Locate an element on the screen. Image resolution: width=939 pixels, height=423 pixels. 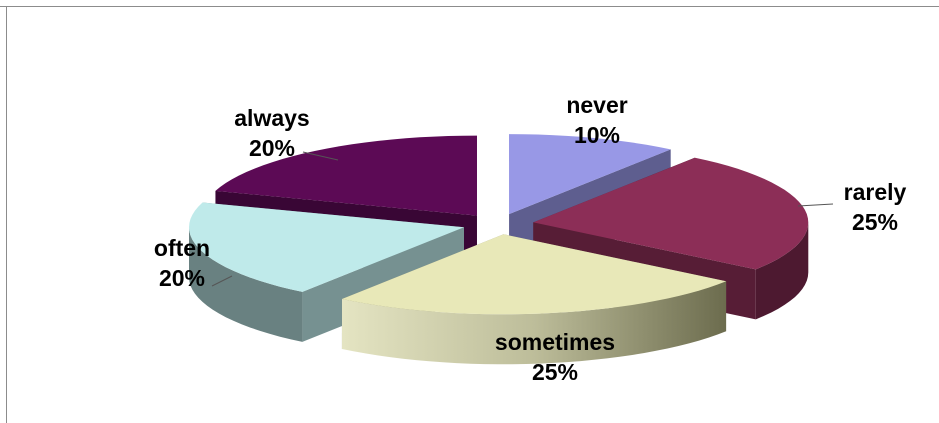
slice-value-often: 20% is located at coordinates (182, 278).